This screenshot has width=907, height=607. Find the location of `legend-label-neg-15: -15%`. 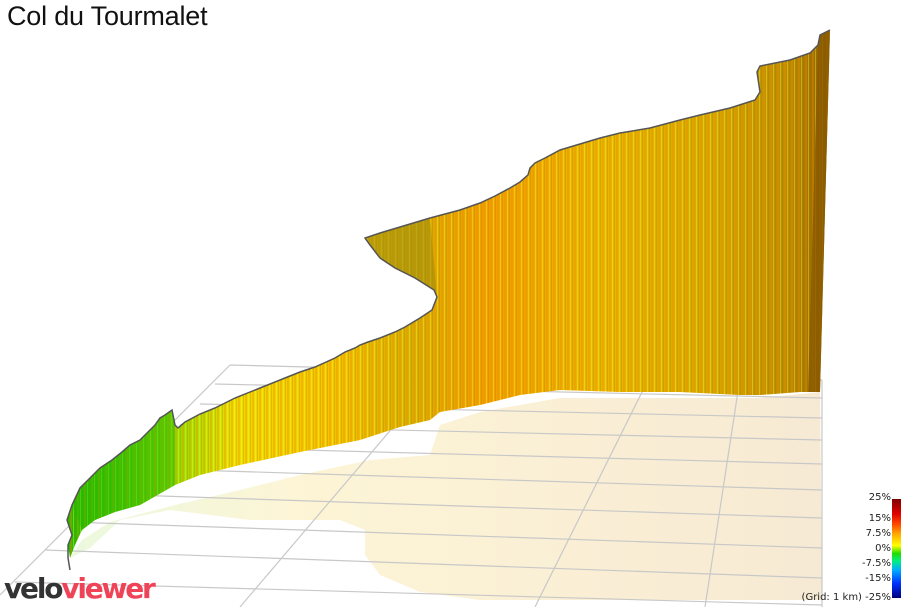

legend-label-neg-15: -15% is located at coordinates (878, 578).